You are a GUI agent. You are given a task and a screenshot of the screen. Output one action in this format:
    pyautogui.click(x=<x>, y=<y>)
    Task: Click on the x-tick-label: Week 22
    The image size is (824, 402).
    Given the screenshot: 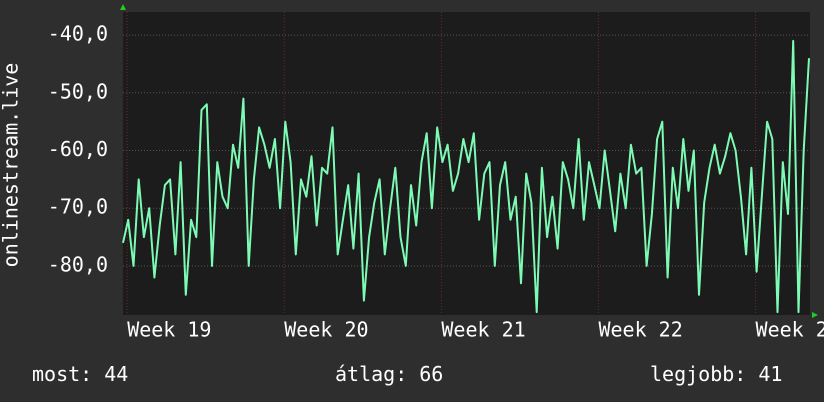 What is the action you would take?
    pyautogui.click(x=640, y=330)
    